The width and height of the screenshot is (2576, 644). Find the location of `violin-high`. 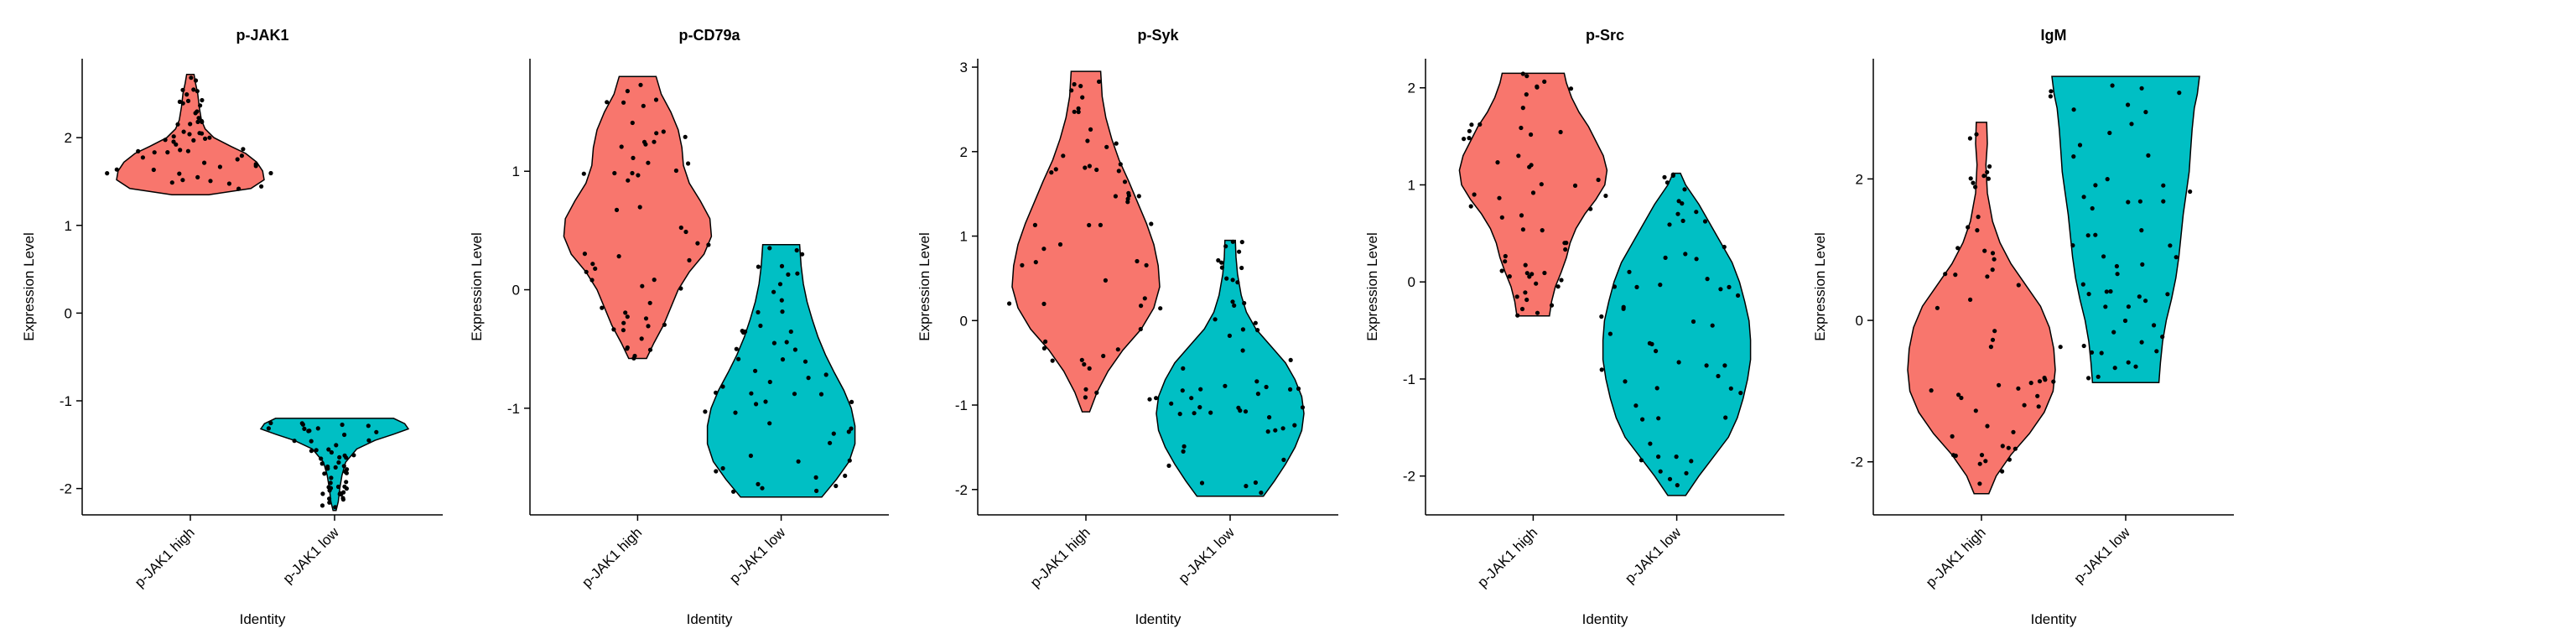

violin-high is located at coordinates (638, 217).